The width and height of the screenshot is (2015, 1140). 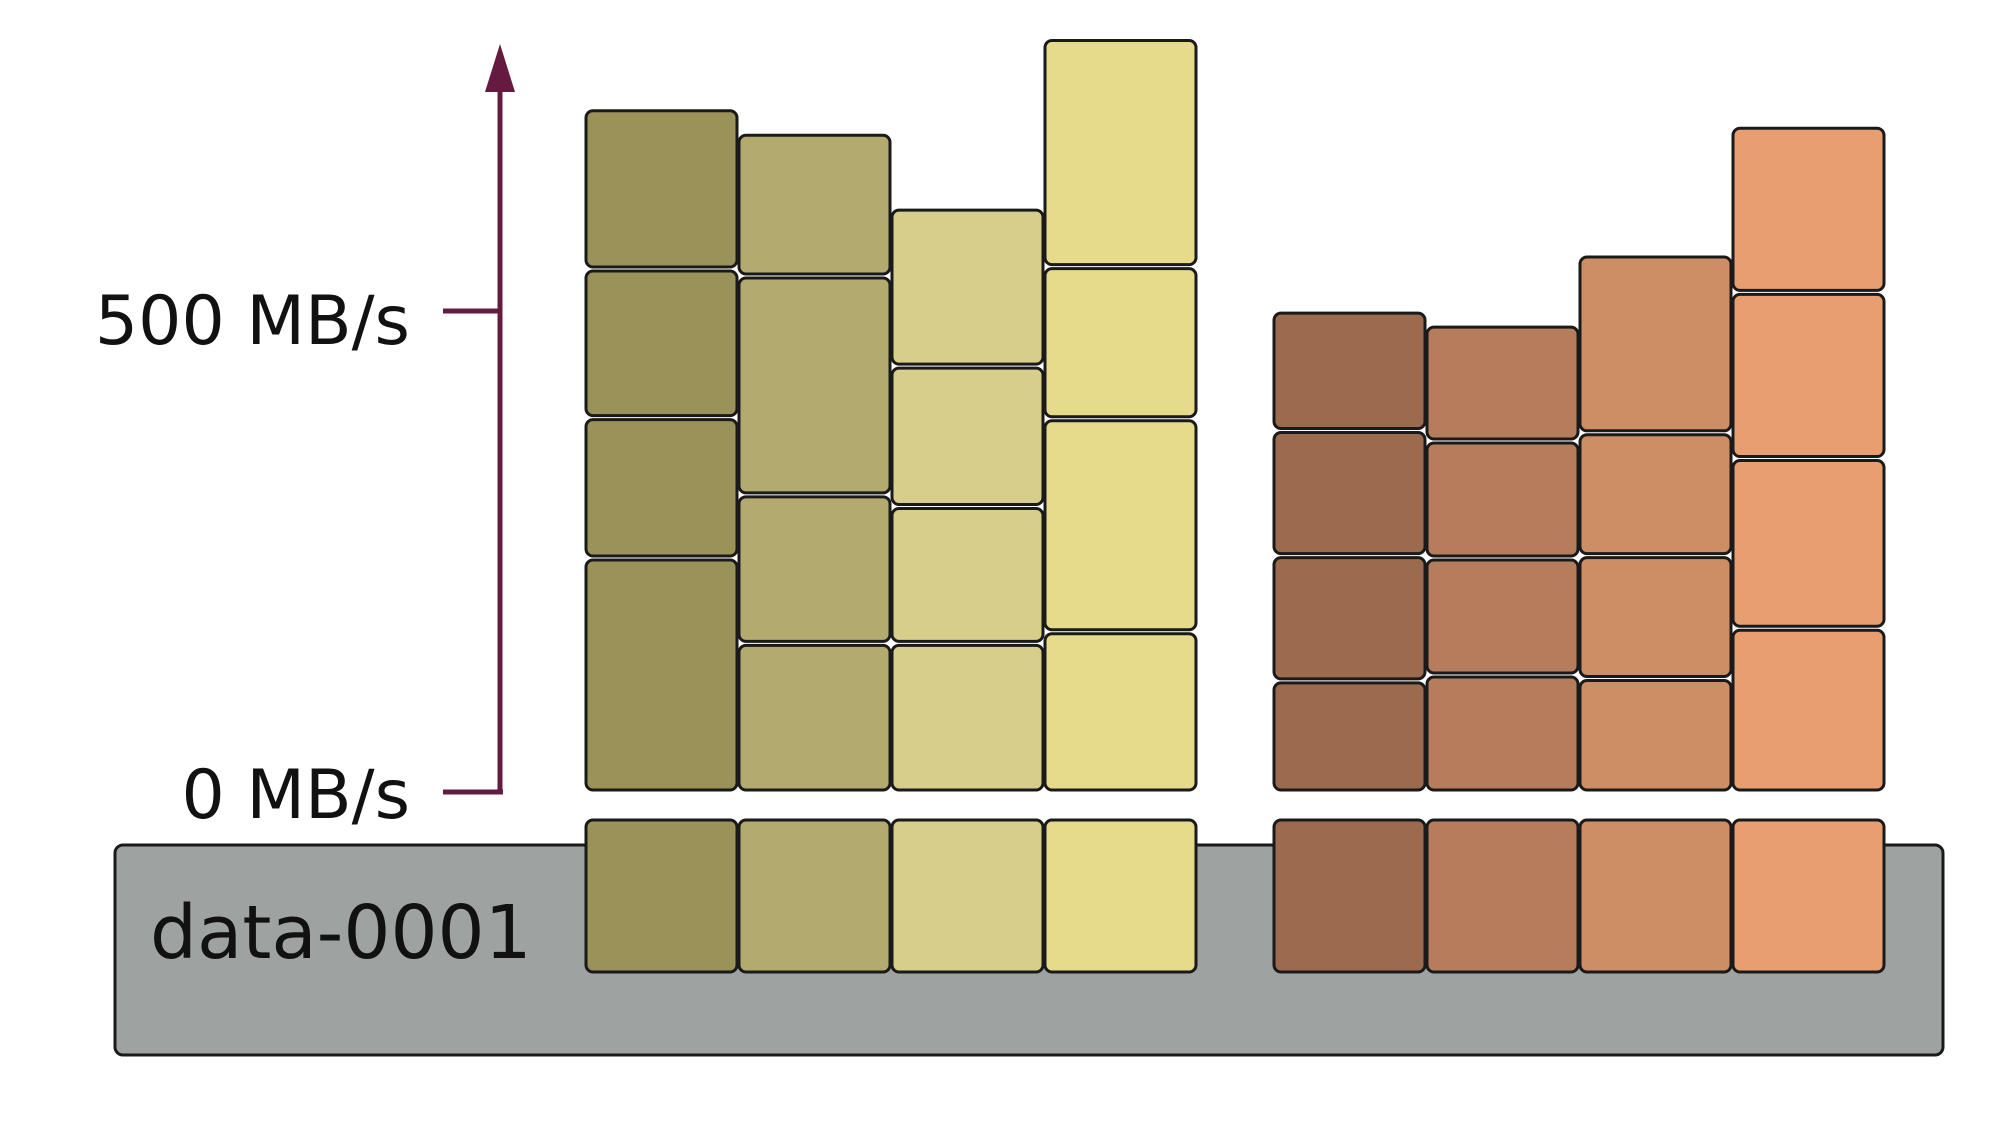 I want to click on throughput-axis: 500 MB/s 0 MB/s, so click(x=305, y=439).